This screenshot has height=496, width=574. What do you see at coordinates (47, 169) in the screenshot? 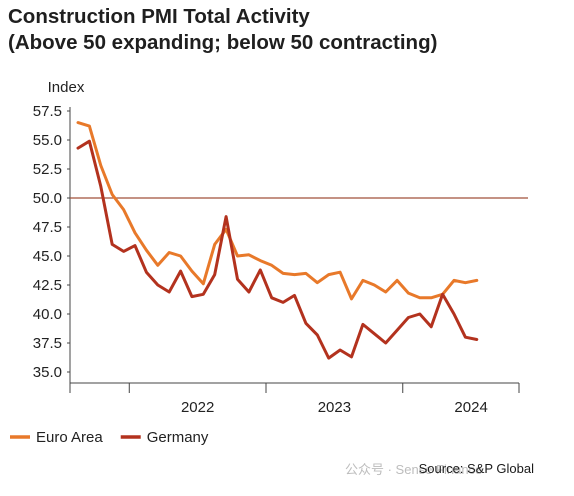
I see `y-tick-label: 52.5` at bounding box center [47, 169].